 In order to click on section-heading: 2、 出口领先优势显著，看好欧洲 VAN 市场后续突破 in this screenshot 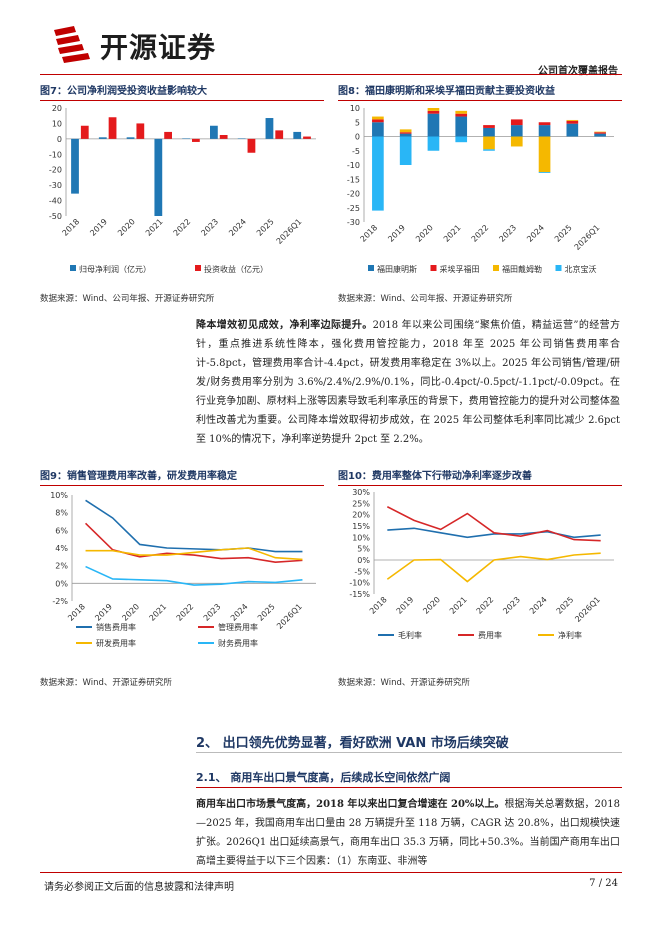, I will do `click(352, 743)`.